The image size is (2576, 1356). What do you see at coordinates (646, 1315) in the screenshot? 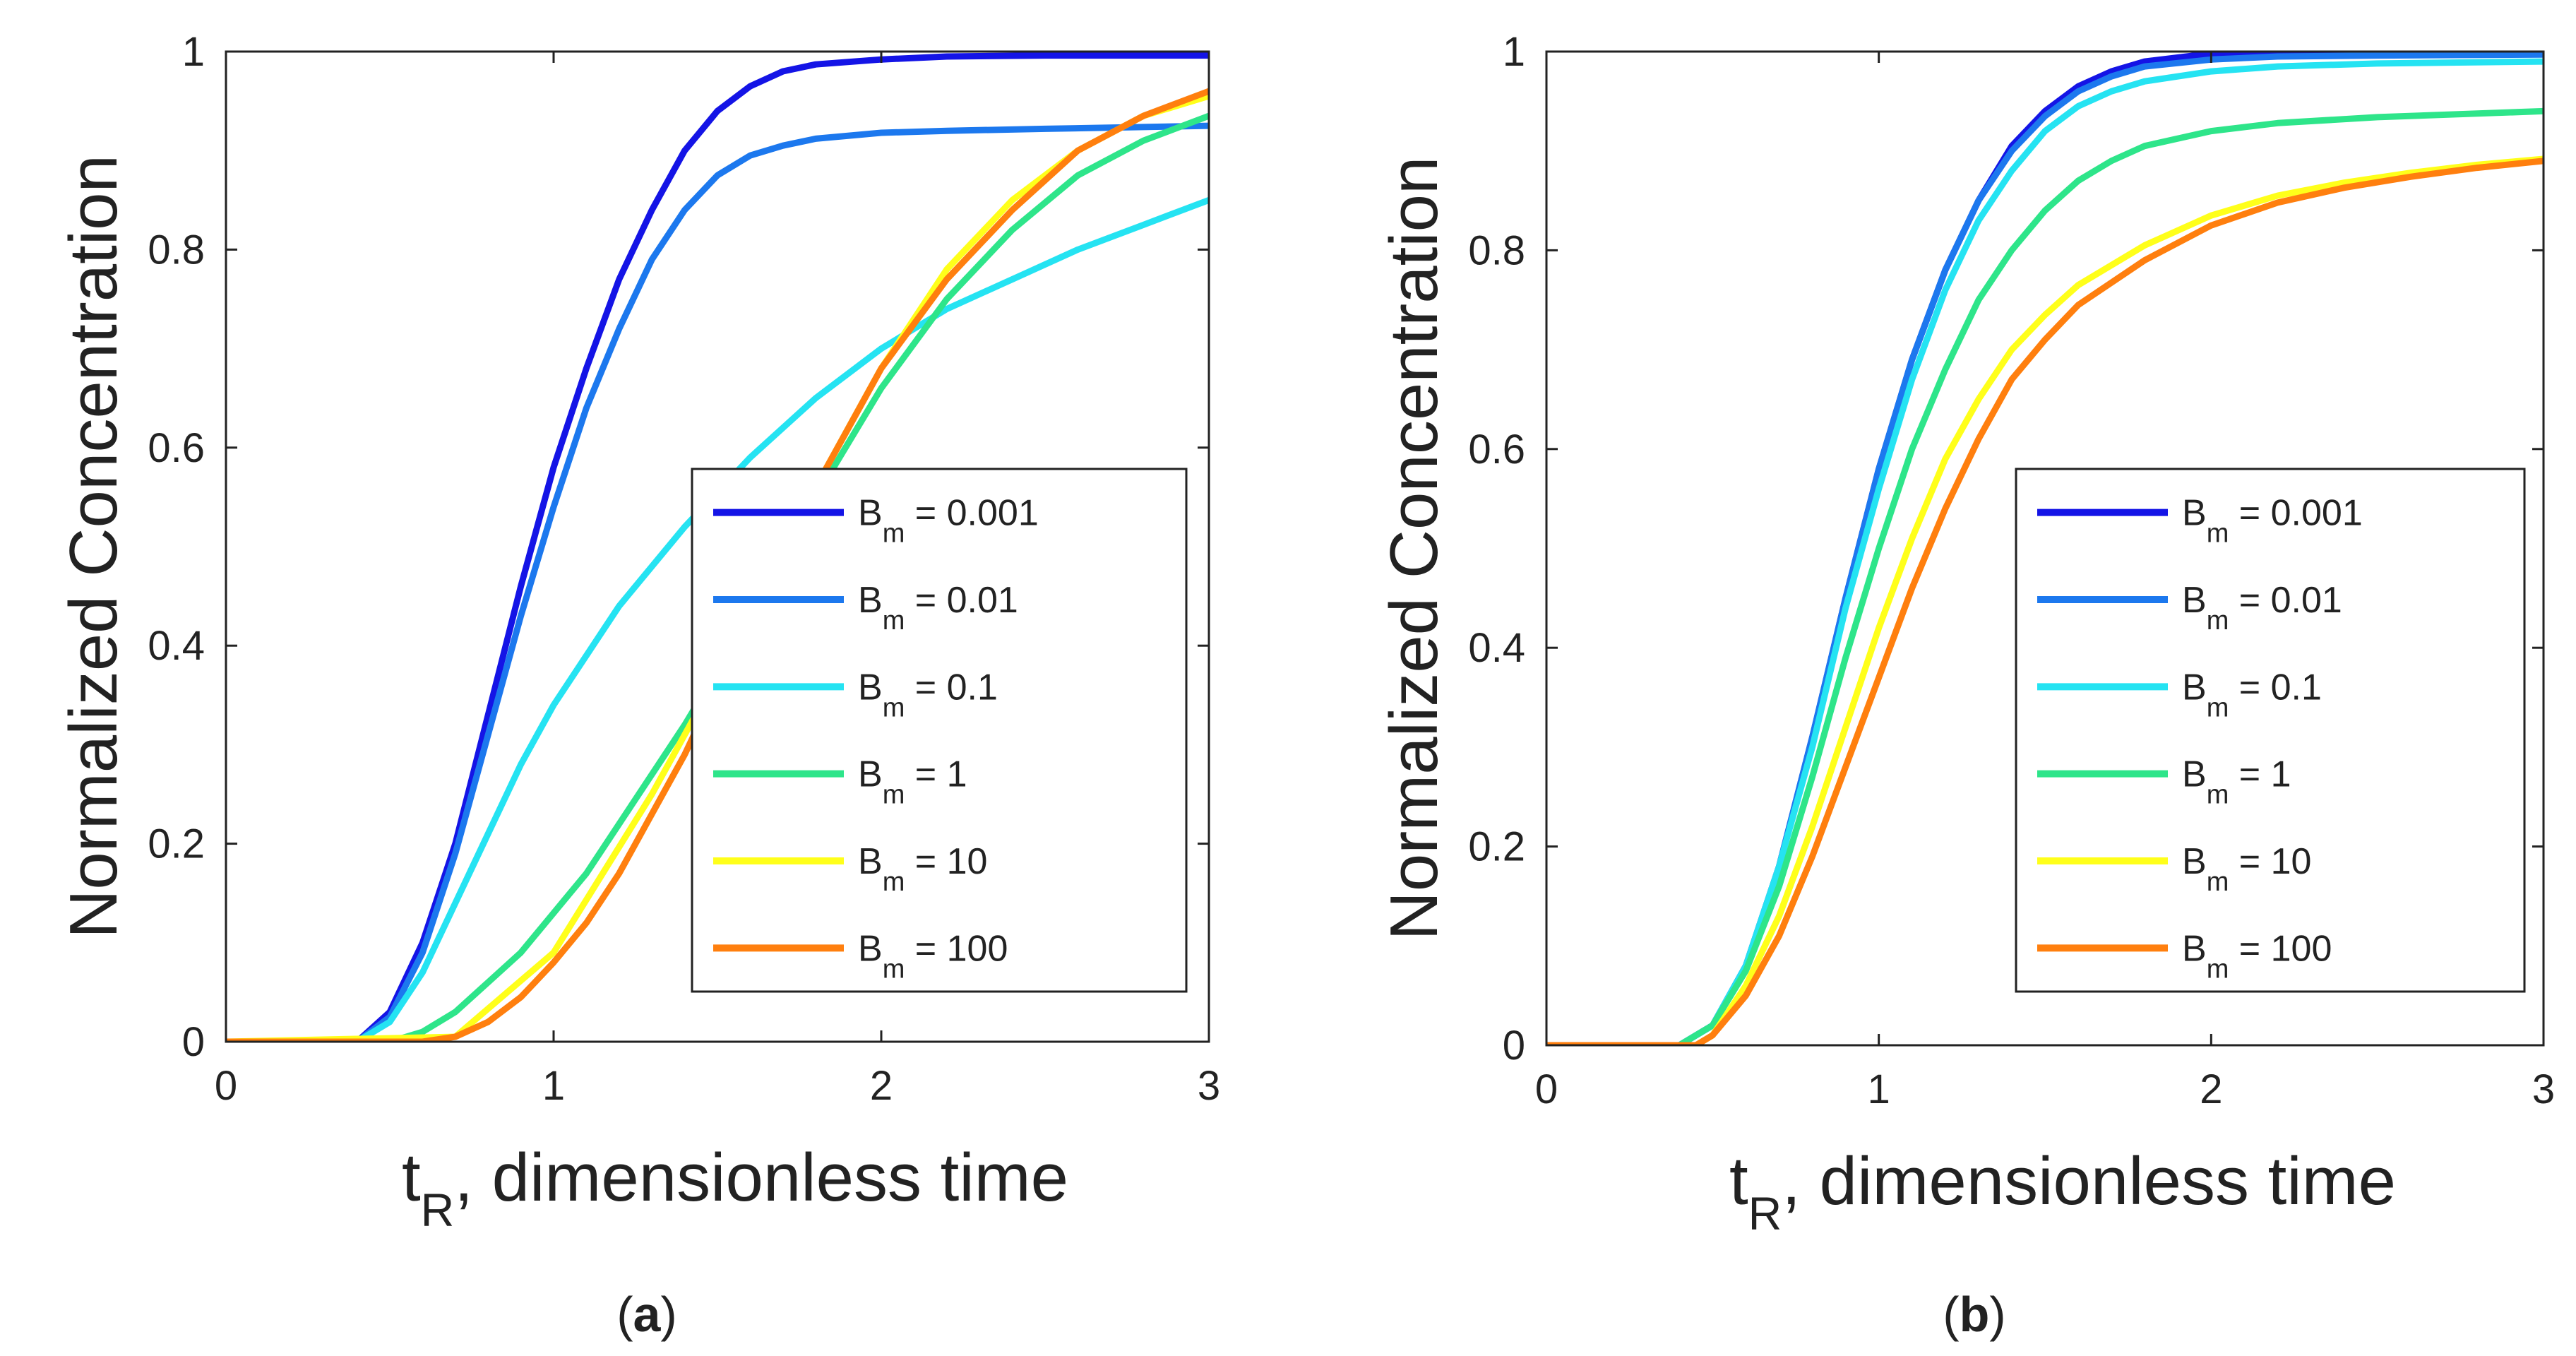
I see `panel-label: (a)` at bounding box center [646, 1315].